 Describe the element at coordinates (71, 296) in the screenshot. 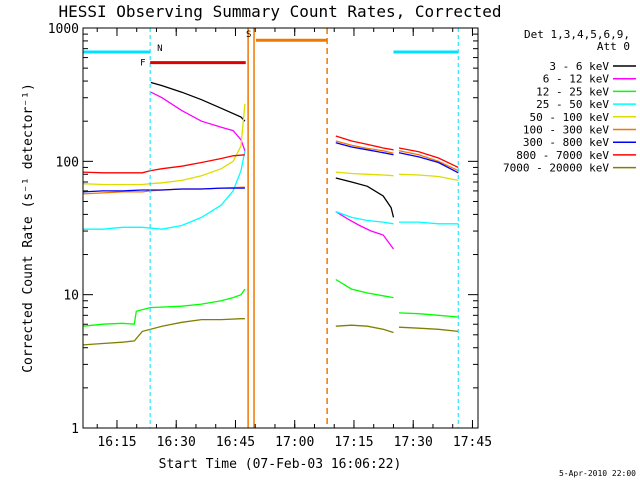

I see `y-tick-label-1: 10` at that location.